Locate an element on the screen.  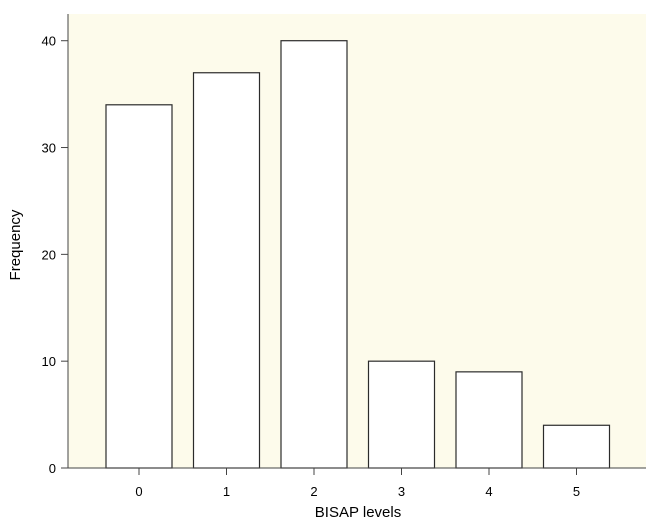
x-tick-label: 3 is located at coordinates (401, 491).